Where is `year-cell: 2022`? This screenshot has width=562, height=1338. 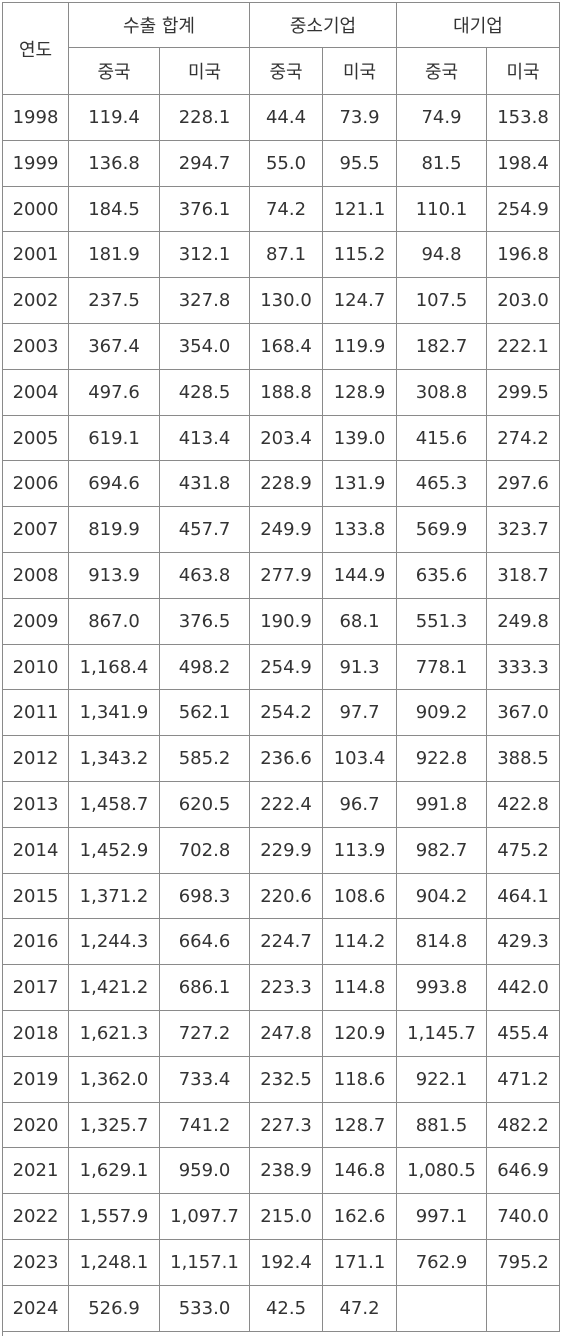
year-cell: 2022 is located at coordinates (36, 1217).